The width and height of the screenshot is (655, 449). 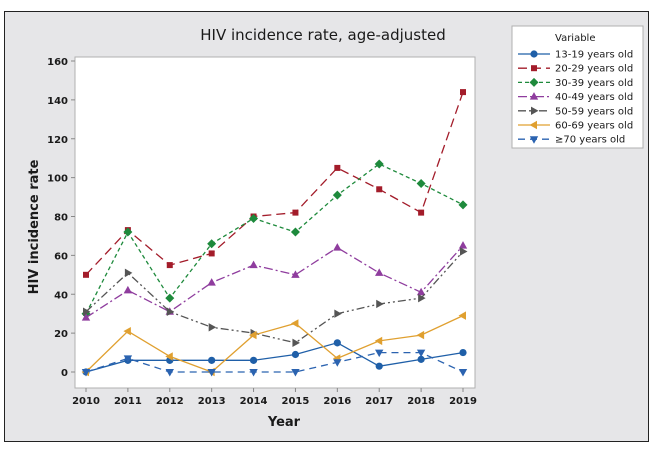 What do you see at coordinates (86, 401) in the screenshot?
I see `x-tick-label: 2010` at bounding box center [86, 401].